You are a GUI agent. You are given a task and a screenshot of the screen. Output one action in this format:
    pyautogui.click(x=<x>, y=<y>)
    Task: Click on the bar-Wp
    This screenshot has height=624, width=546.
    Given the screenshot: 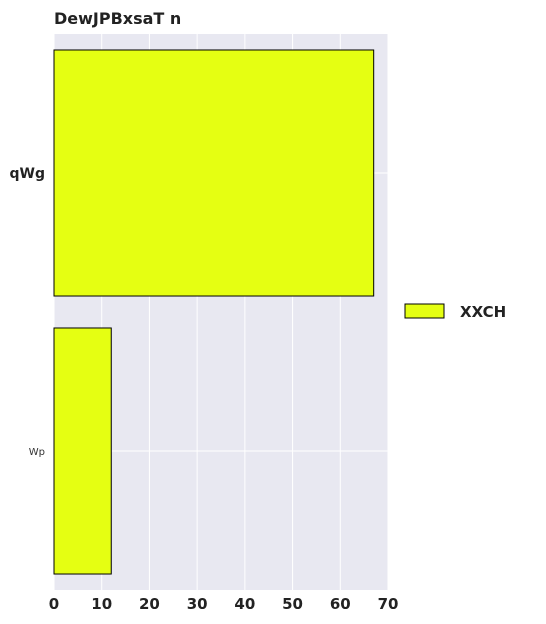 What is the action you would take?
    pyautogui.click(x=82, y=451)
    